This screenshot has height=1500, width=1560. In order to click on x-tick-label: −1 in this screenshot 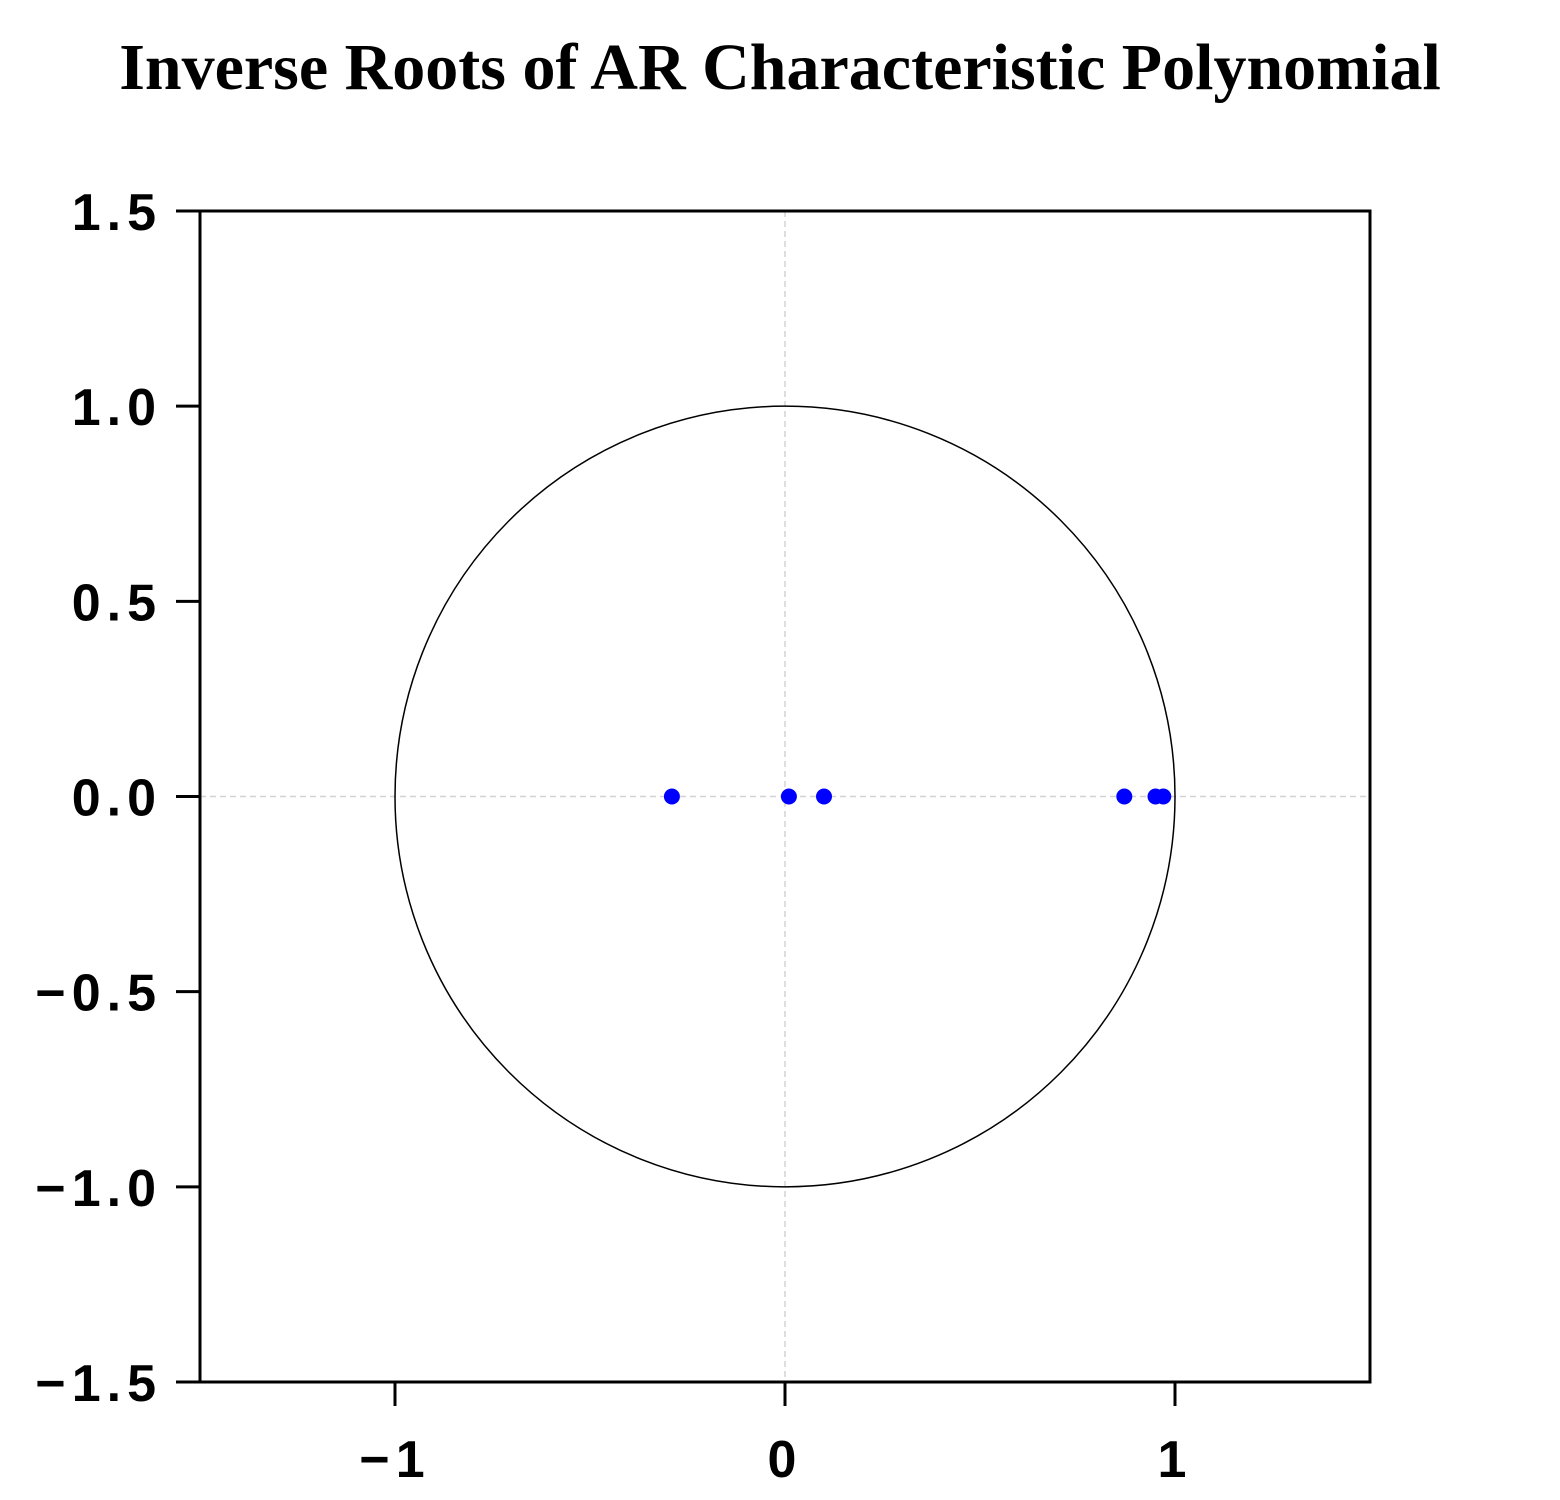, I will do `click(394, 1460)`.